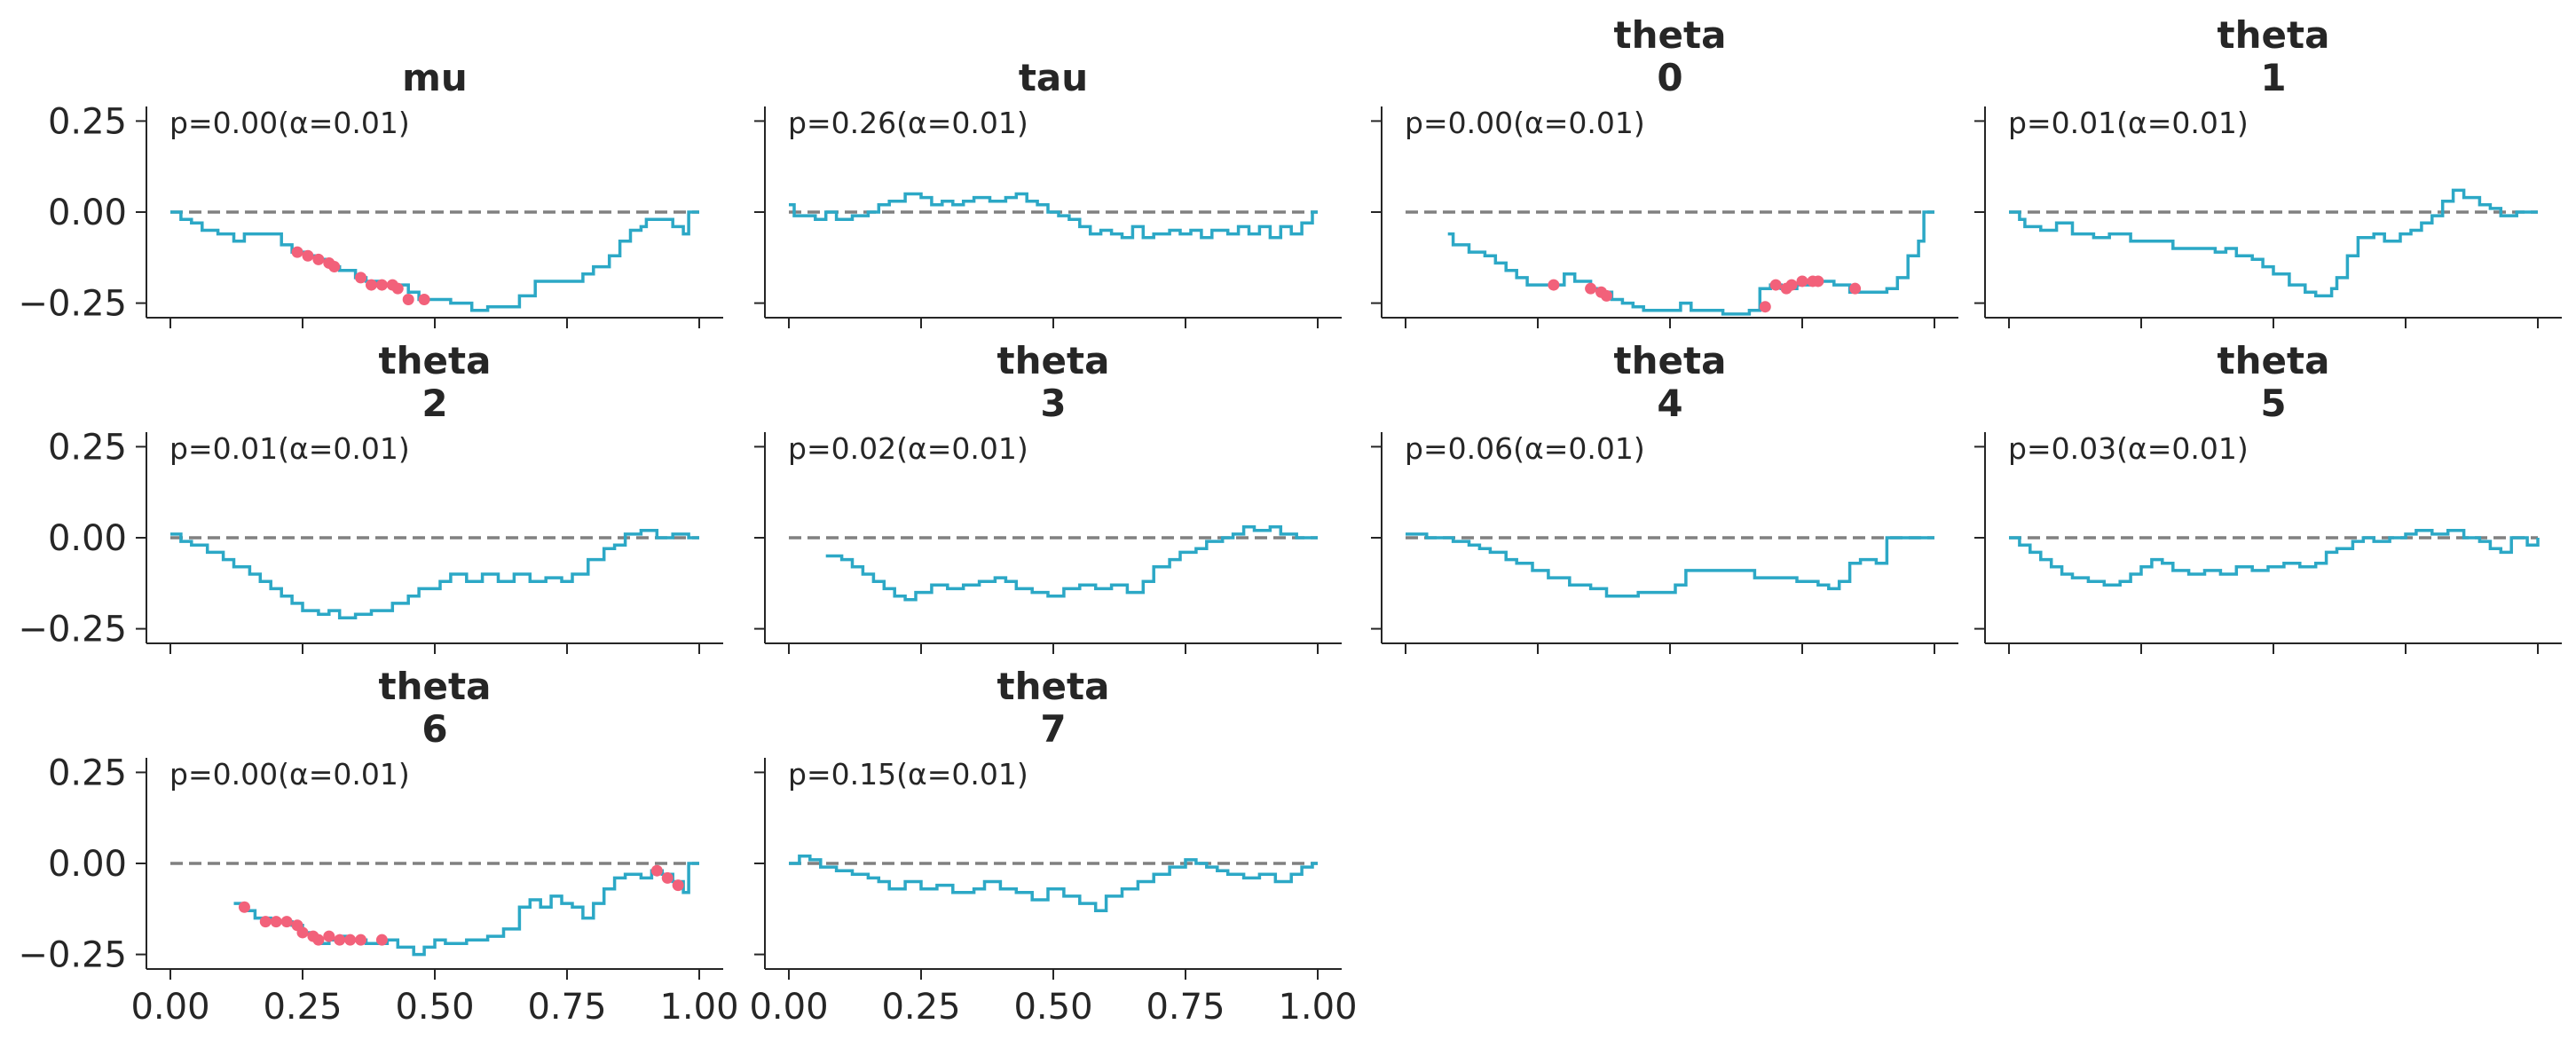 The width and height of the screenshot is (2576, 1040). I want to click on panel-3: theta 1 p=0.01(α=0.01), so click(2268, 170).